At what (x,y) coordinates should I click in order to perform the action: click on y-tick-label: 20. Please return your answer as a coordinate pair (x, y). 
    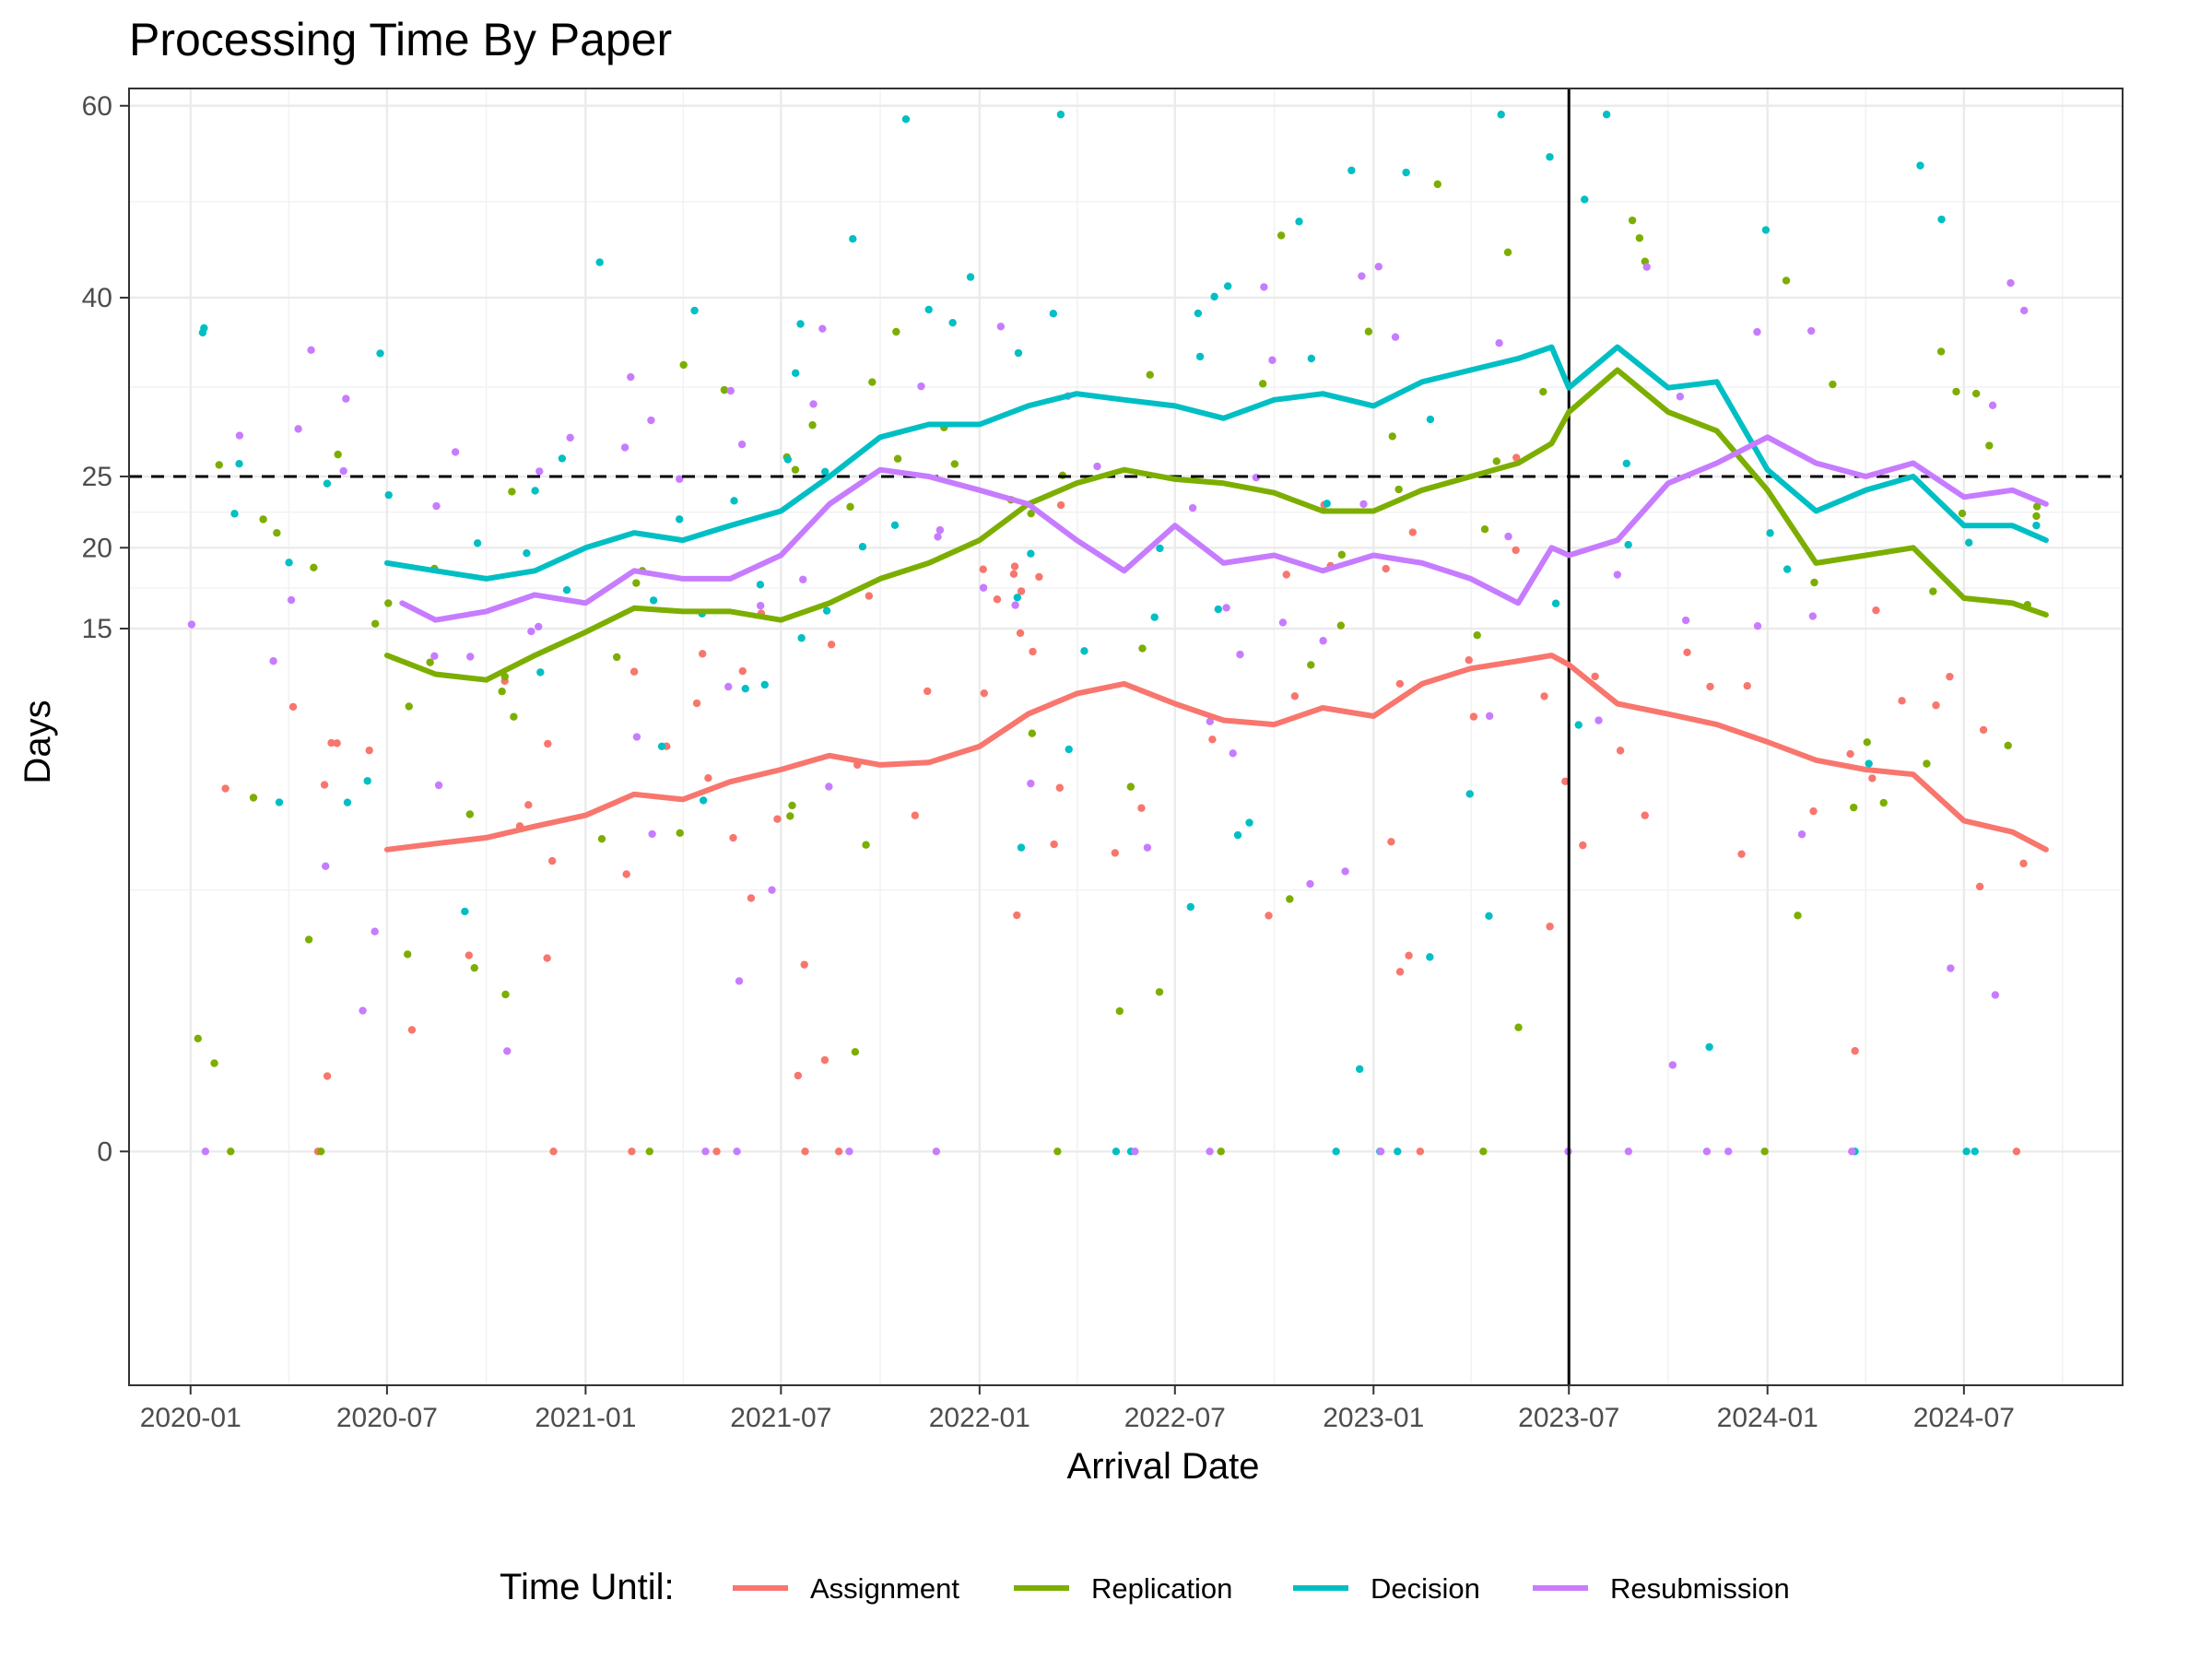
    Looking at the image, I should click on (97, 548).